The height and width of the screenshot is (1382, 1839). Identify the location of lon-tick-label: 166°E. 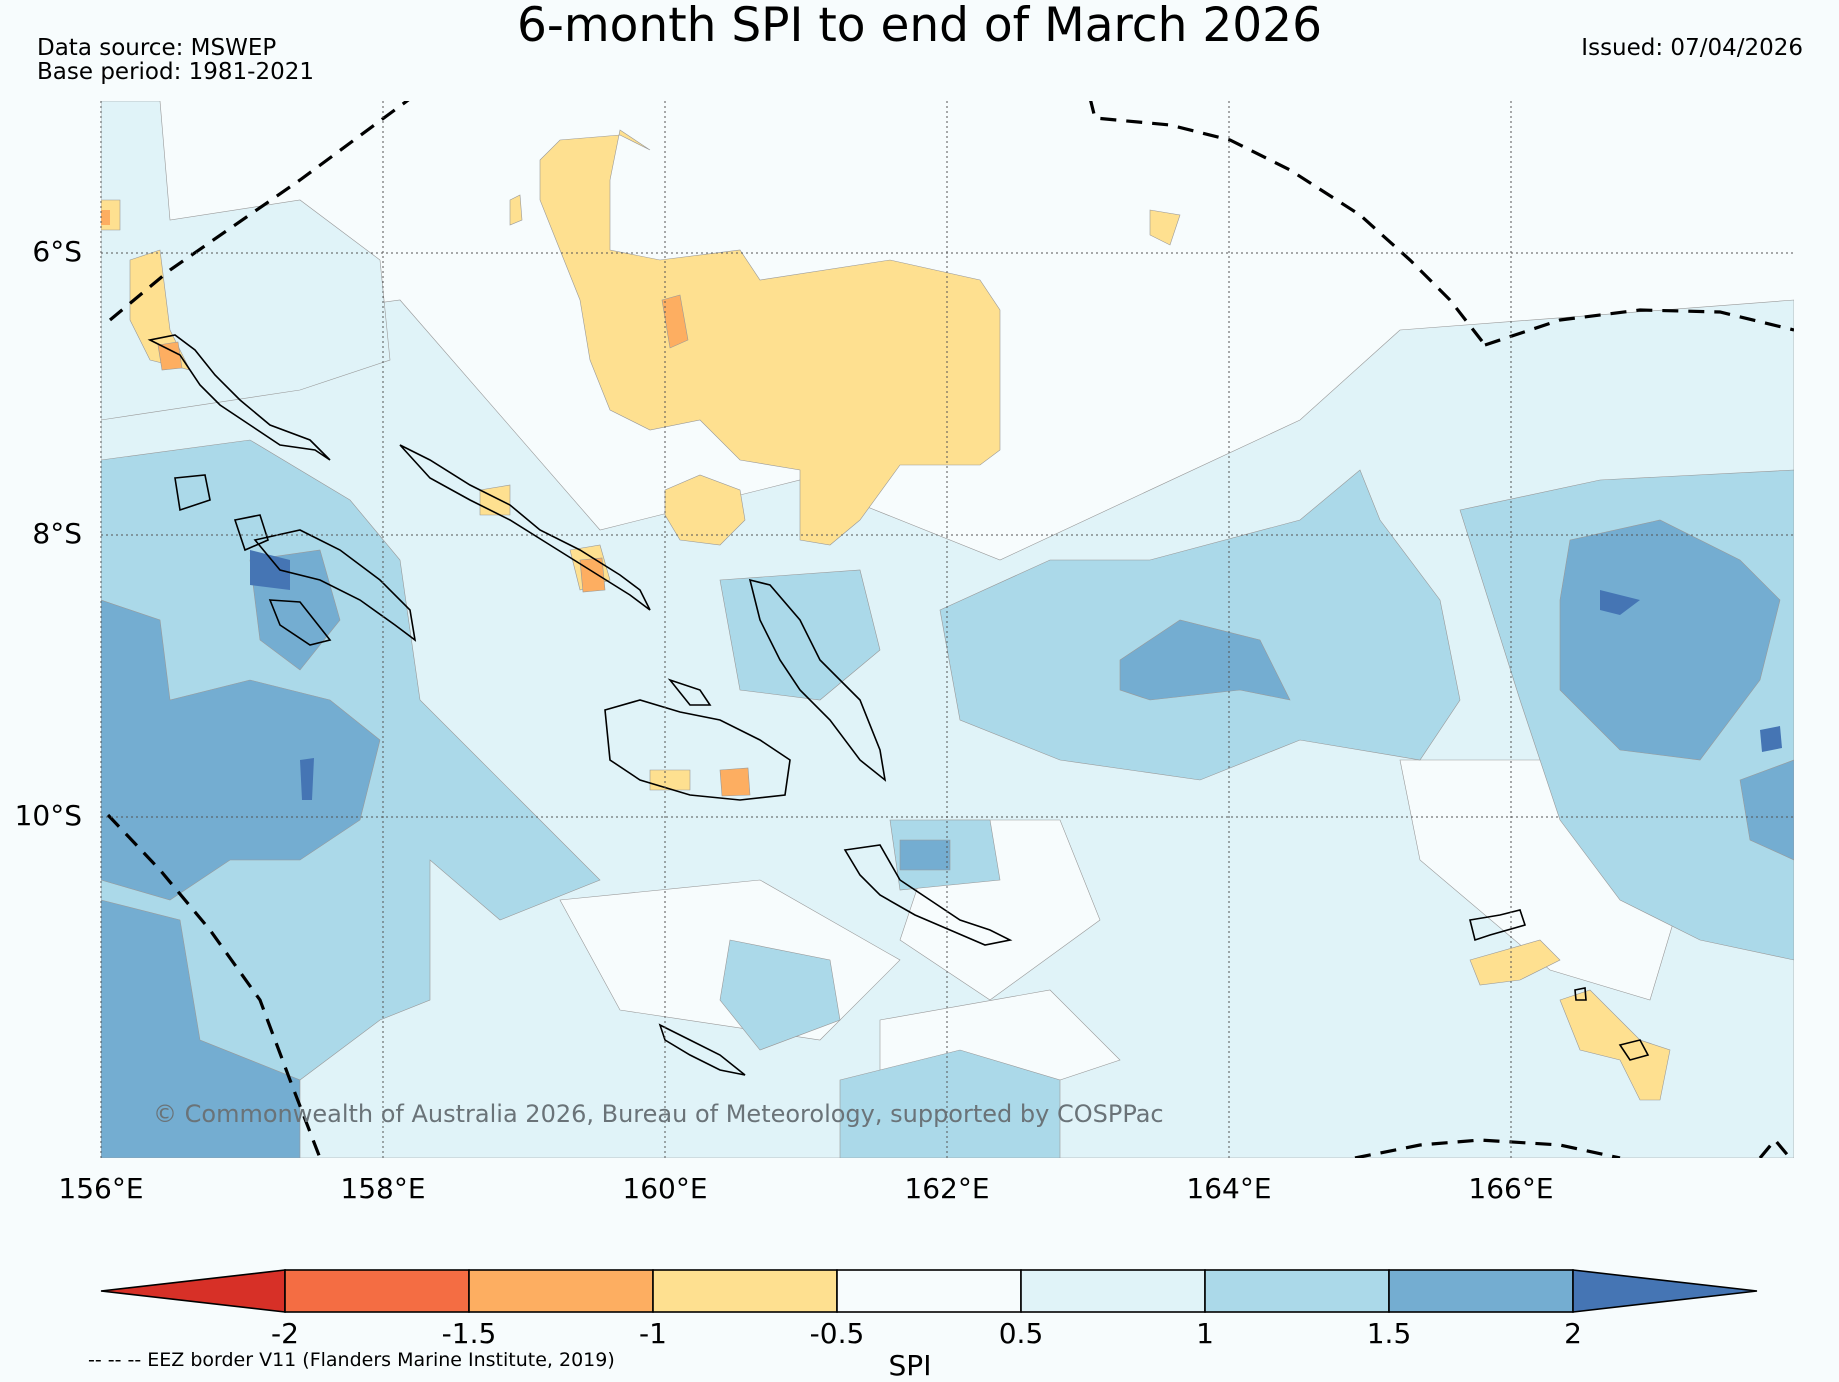
(1511, 1188).